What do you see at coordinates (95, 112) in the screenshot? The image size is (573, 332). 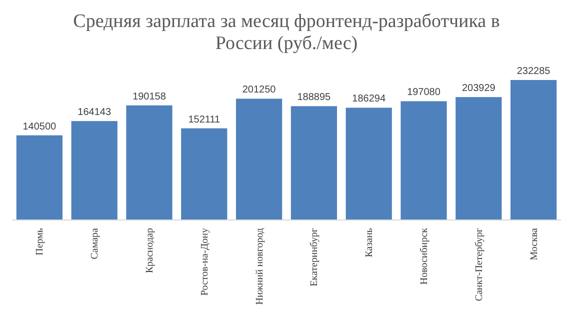 I see `data-label: 164143` at bounding box center [95, 112].